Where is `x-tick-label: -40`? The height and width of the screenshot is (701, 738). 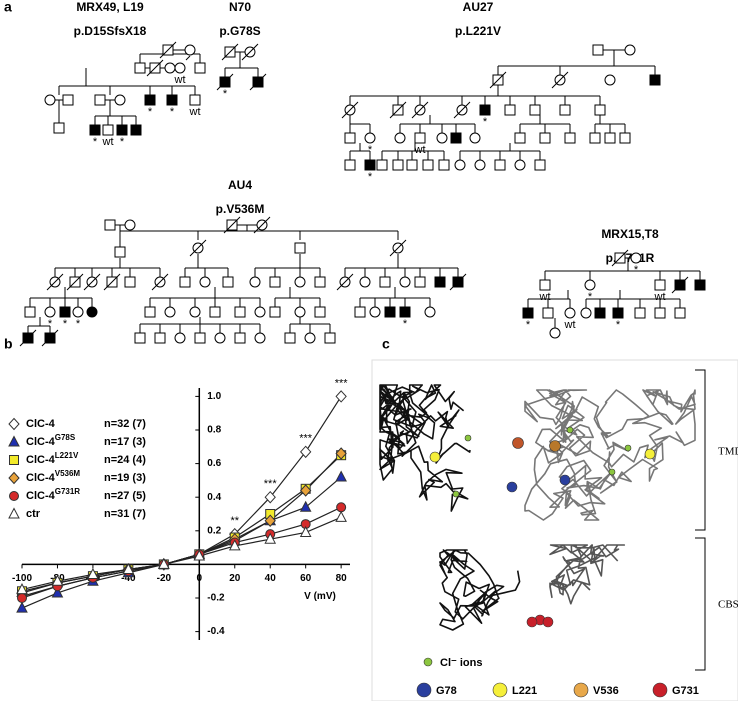 x-tick-label: -40 is located at coordinates (128, 578).